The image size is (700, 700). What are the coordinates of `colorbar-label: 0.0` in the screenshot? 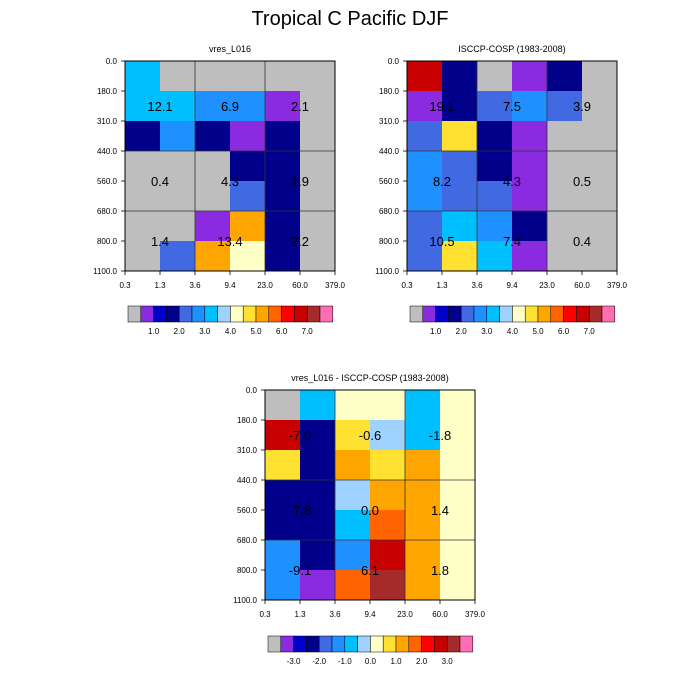 It's located at (371, 661).